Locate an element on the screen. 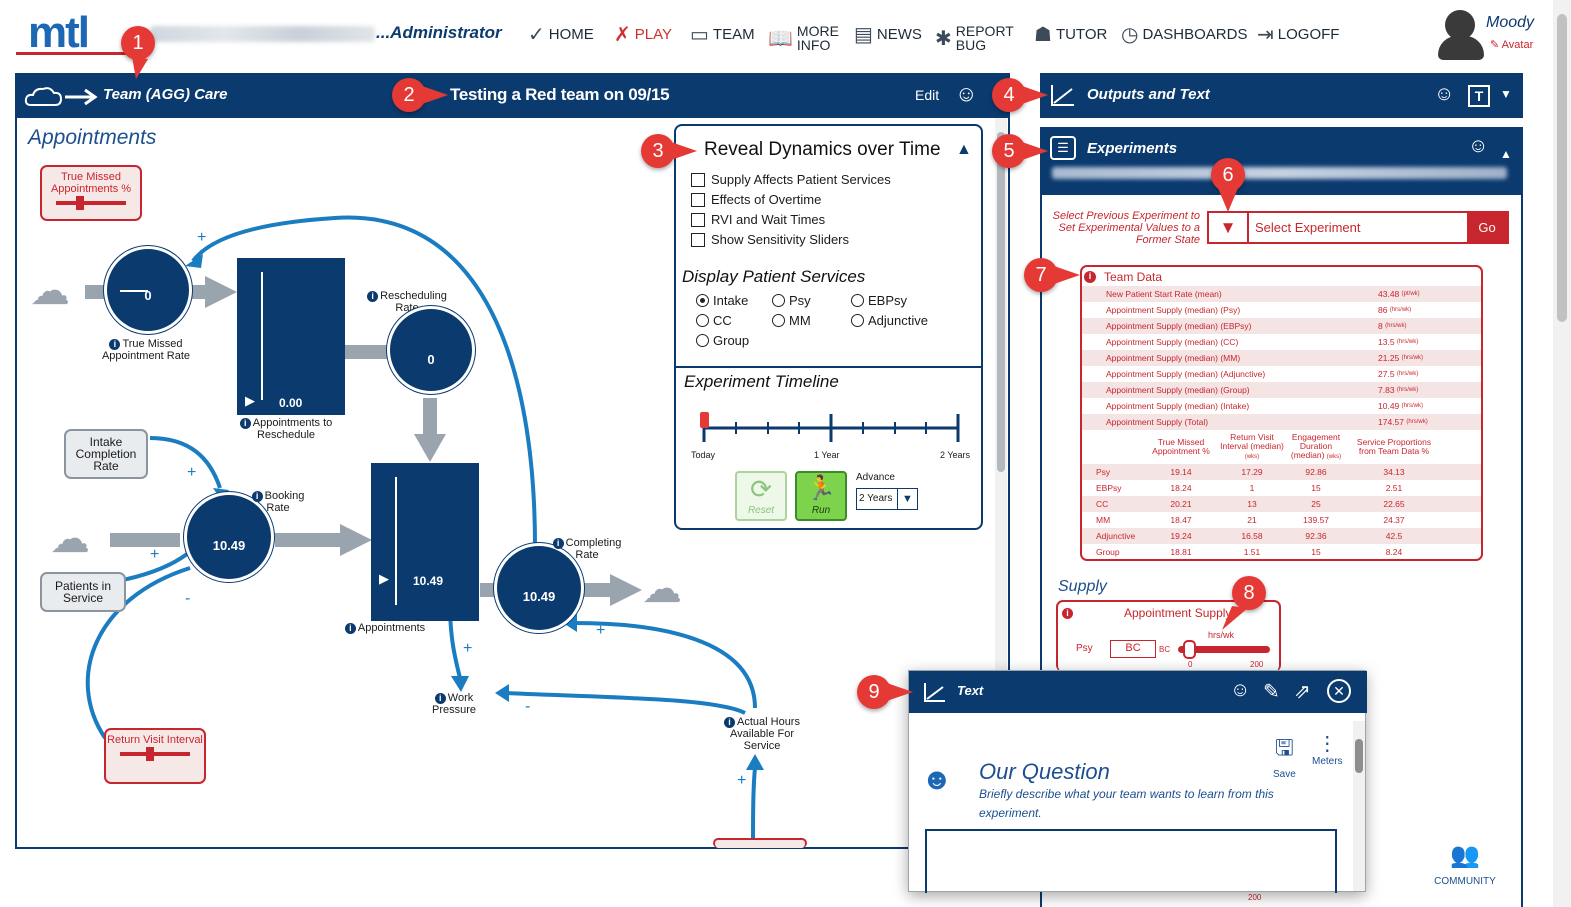  nav-team-label: TEAM is located at coordinates (733, 34).